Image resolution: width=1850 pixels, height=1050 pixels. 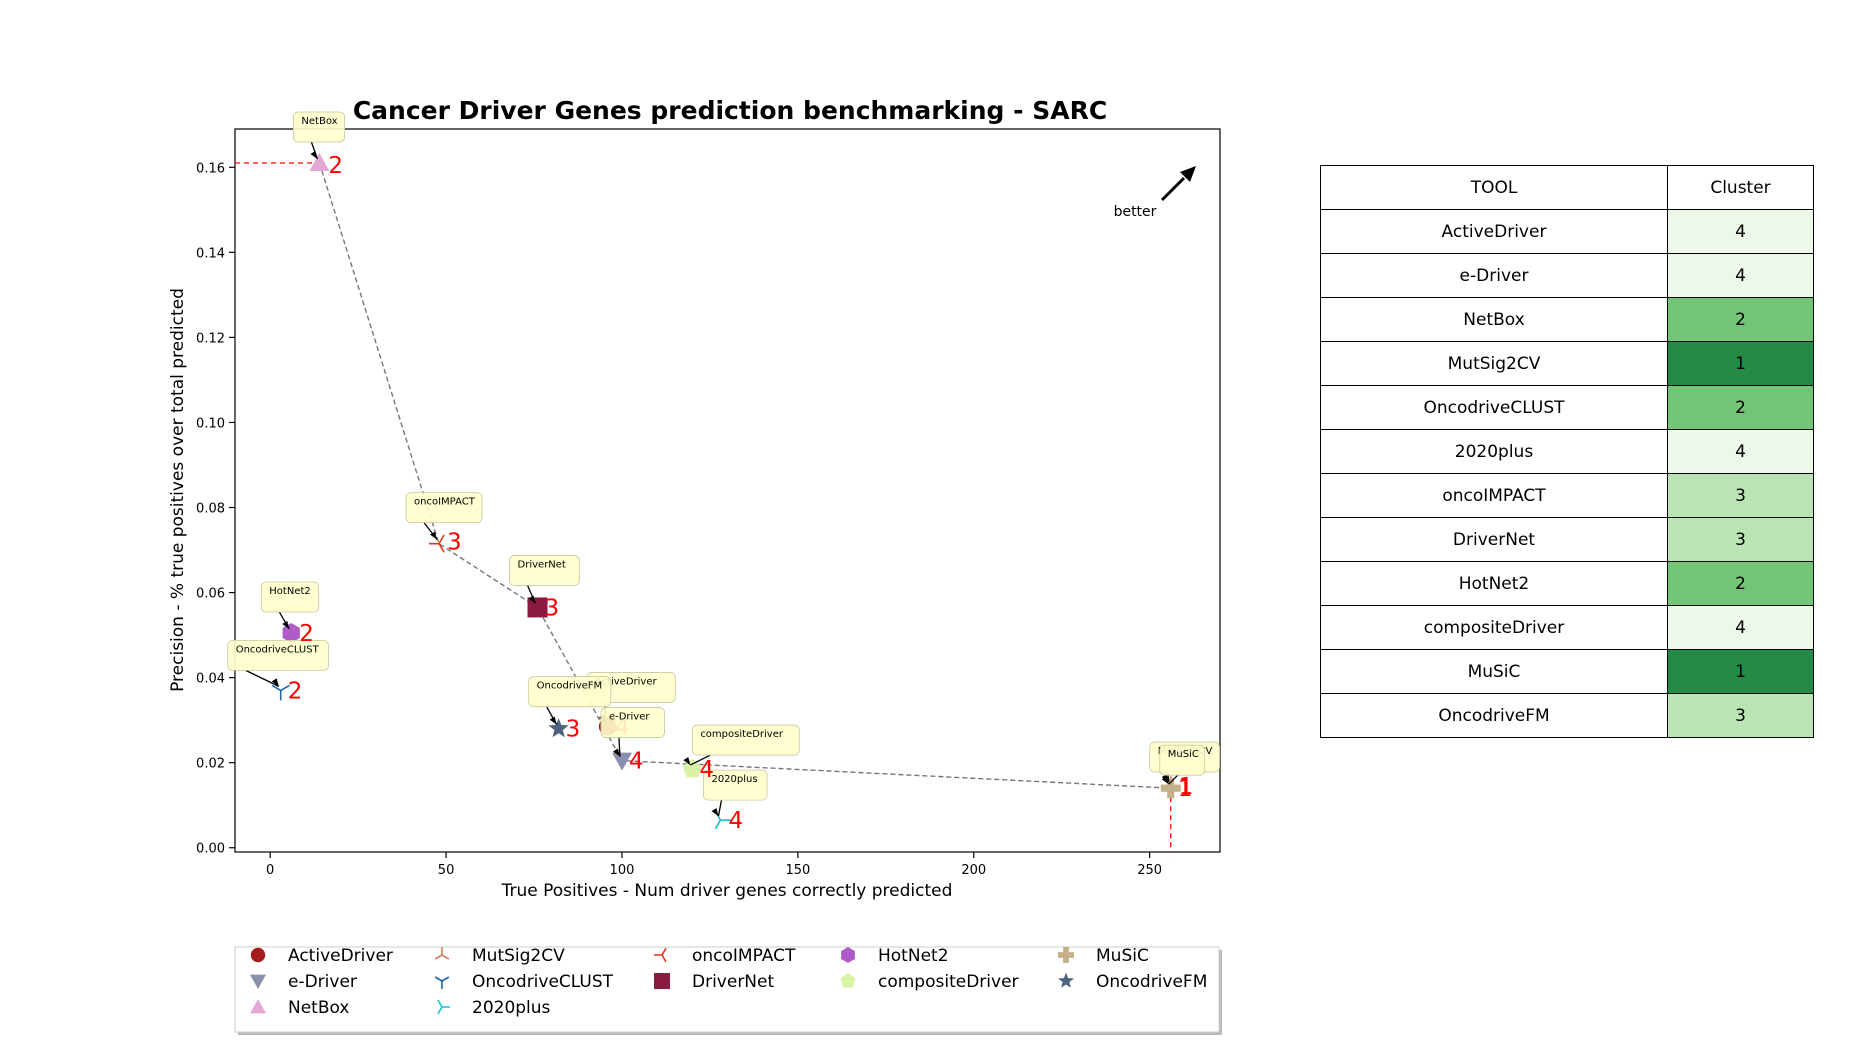 What do you see at coordinates (210, 509) in the screenshot?
I see `y-tick-label: 0.08` at bounding box center [210, 509].